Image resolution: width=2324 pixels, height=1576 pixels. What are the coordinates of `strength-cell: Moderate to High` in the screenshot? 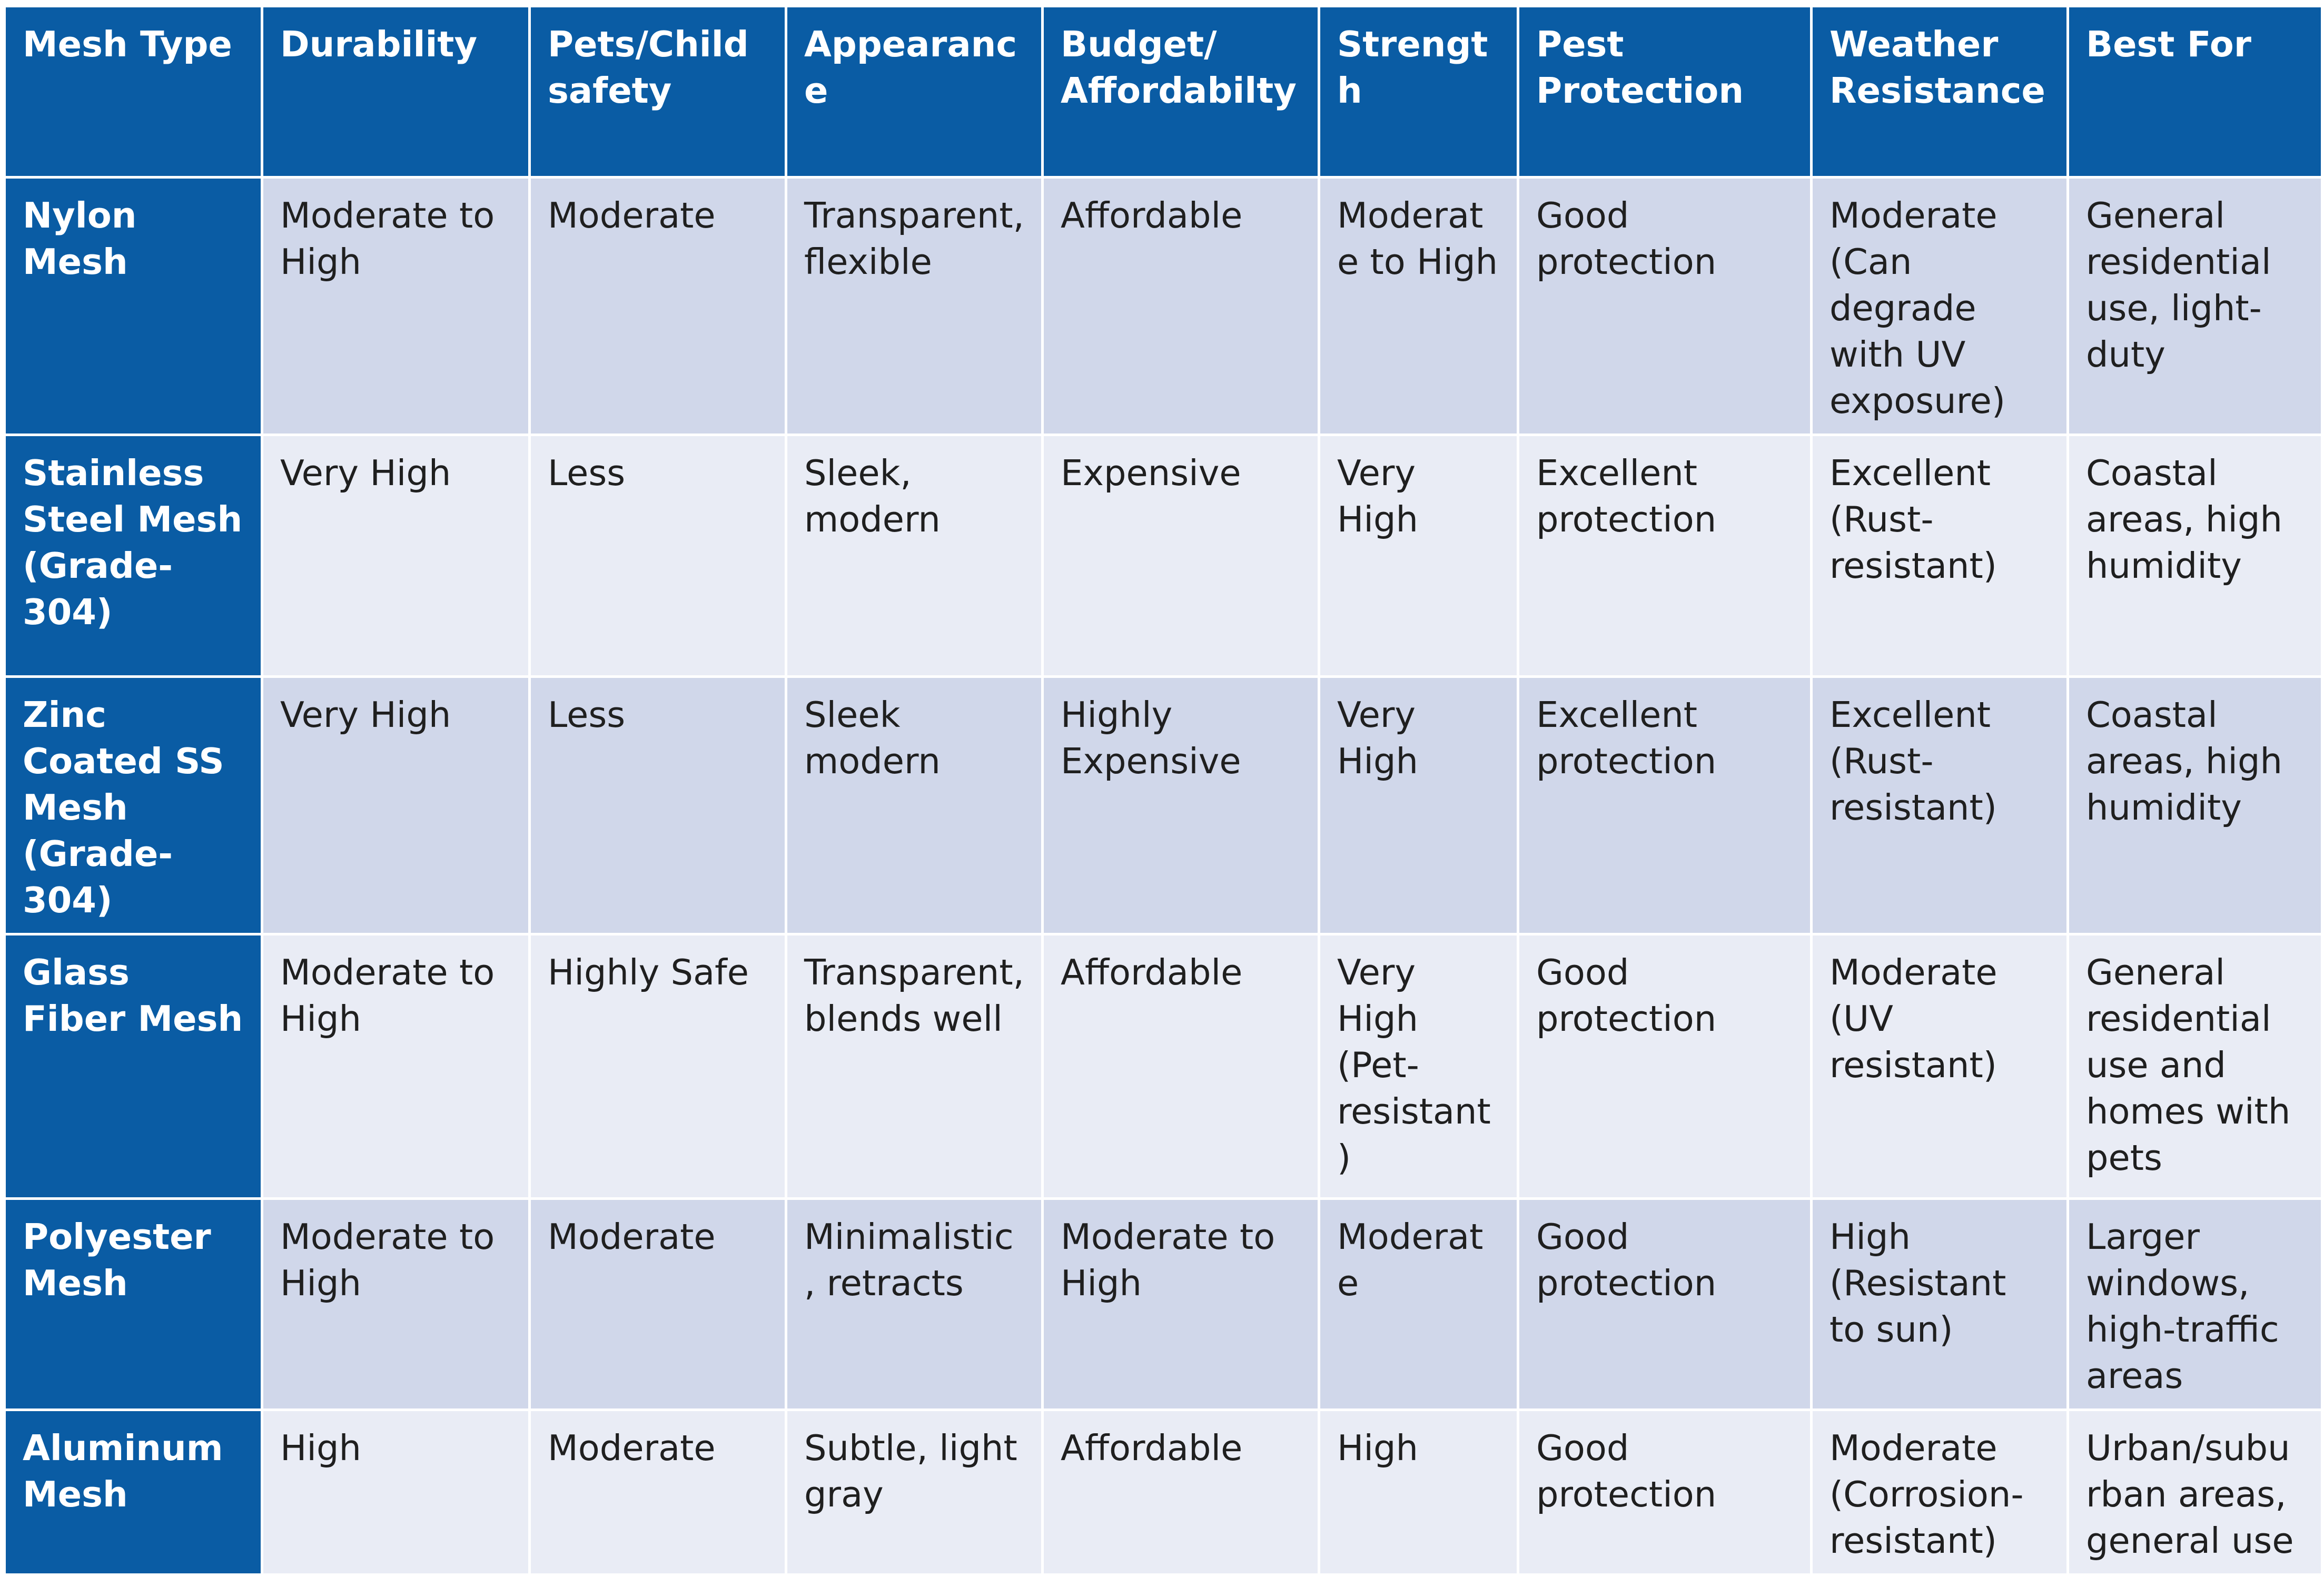 It's located at (1418, 306).